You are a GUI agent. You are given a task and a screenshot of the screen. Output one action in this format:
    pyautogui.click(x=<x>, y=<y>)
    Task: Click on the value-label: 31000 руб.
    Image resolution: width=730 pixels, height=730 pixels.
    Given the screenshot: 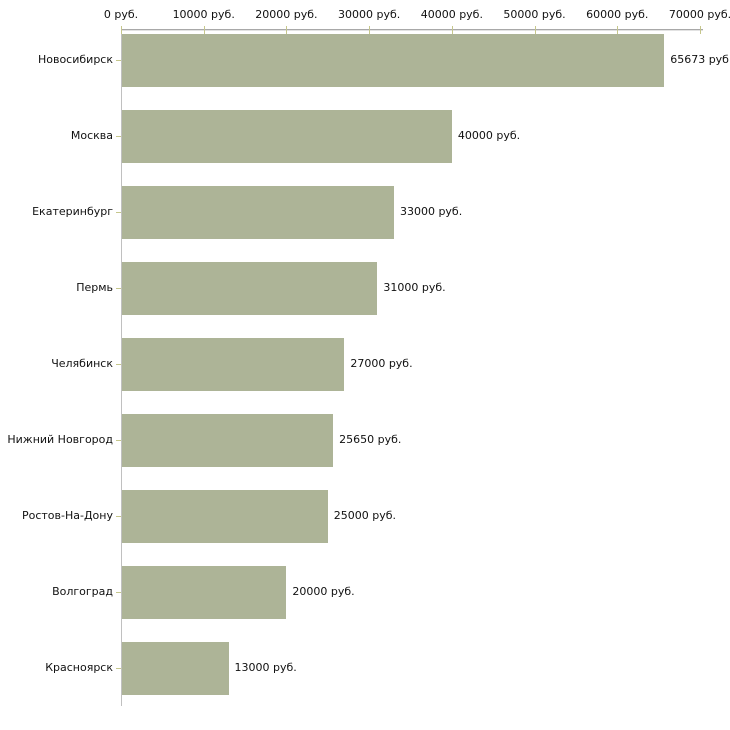 What is the action you would take?
    pyautogui.click(x=414, y=287)
    